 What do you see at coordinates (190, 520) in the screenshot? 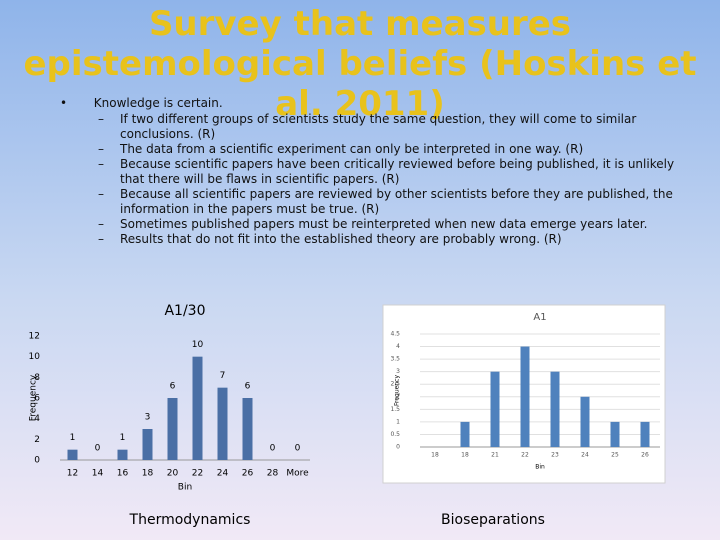
I see `caption: Thermodynamics` at bounding box center [190, 520].